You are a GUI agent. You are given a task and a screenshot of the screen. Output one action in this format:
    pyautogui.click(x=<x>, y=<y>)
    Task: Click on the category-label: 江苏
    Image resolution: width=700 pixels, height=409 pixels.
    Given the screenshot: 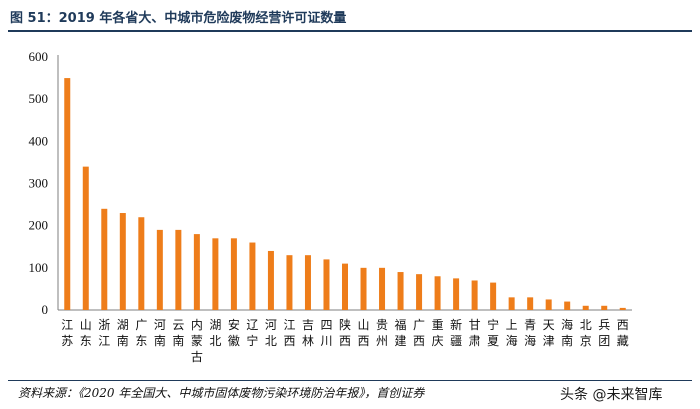 What is the action you would take?
    pyautogui.click(x=67, y=333)
    